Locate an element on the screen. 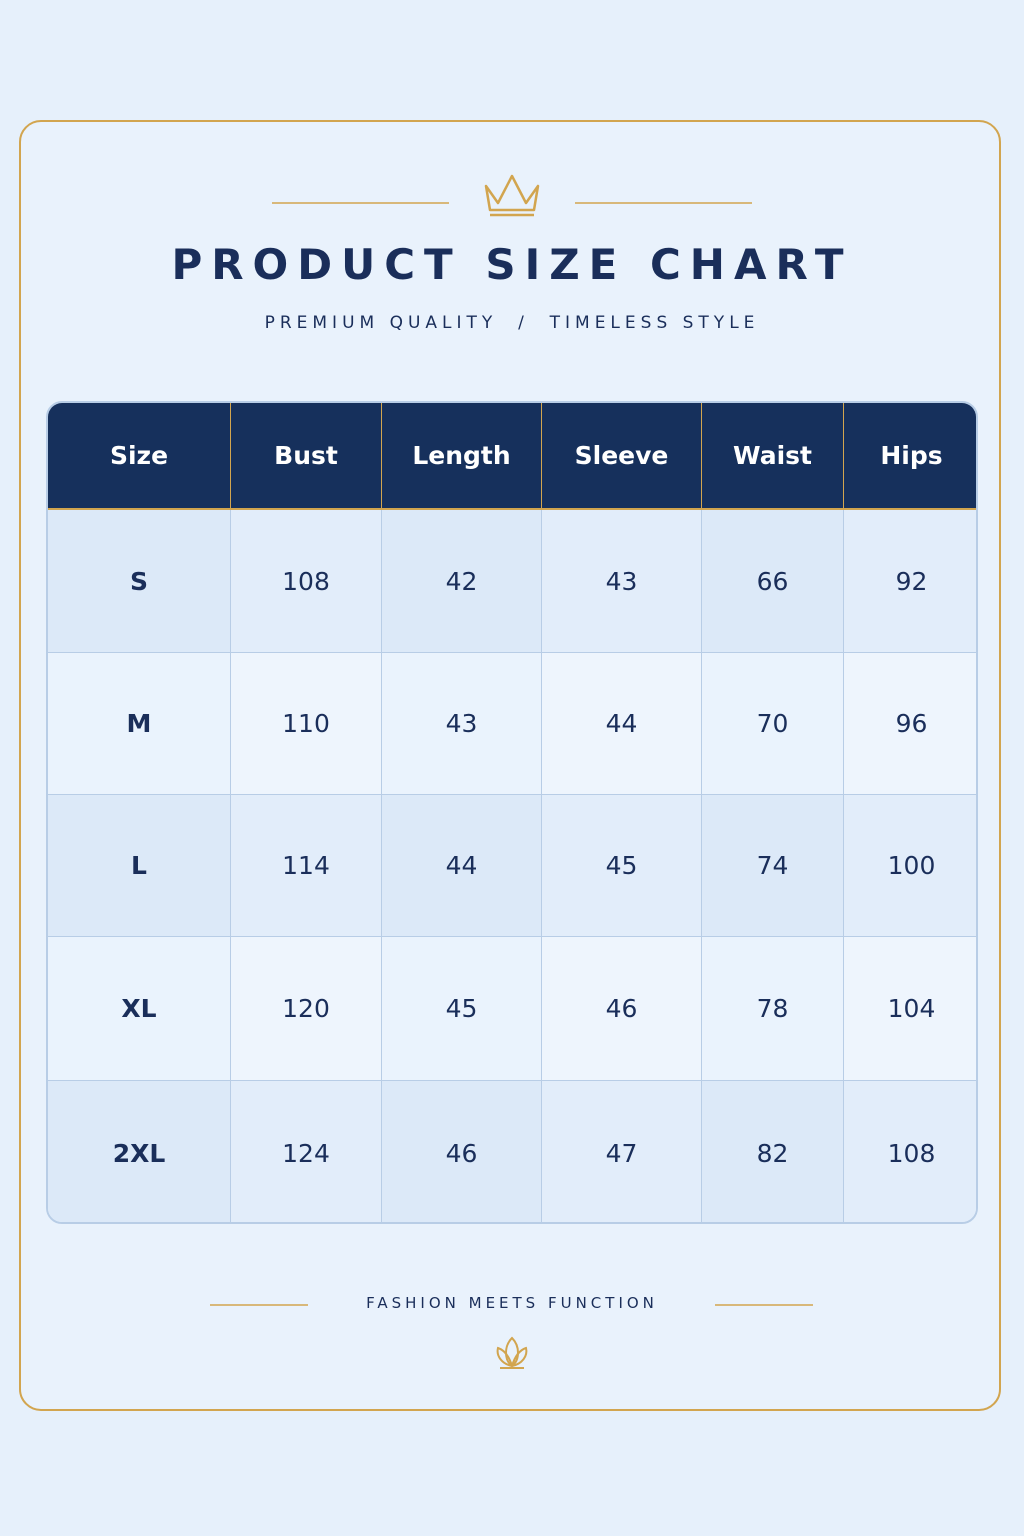 Image resolution: width=1024 pixels, height=1536 pixels. size-label: XL is located at coordinates (139, 1009).